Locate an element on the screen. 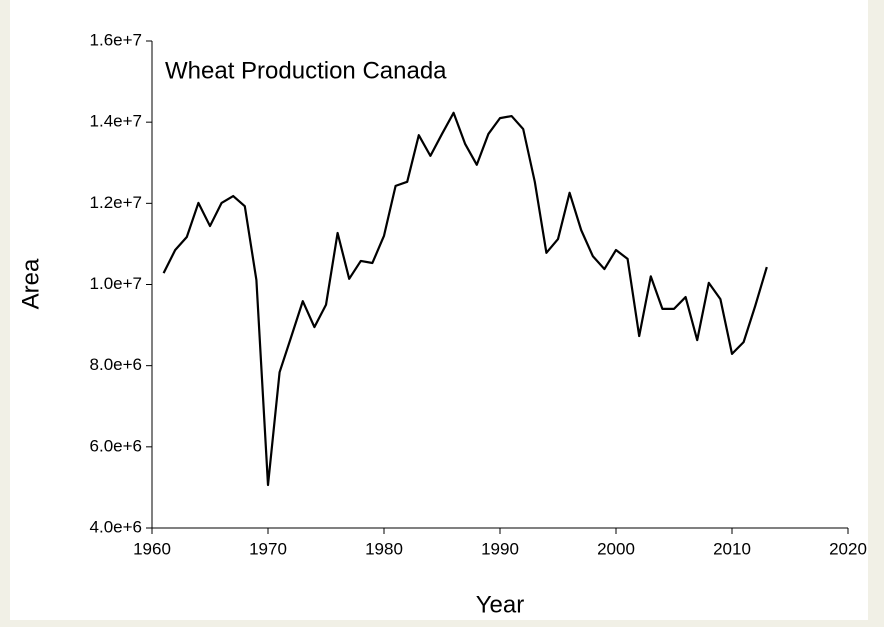 The width and height of the screenshot is (884, 627). x-axis-label: Year is located at coordinates (500, 604).